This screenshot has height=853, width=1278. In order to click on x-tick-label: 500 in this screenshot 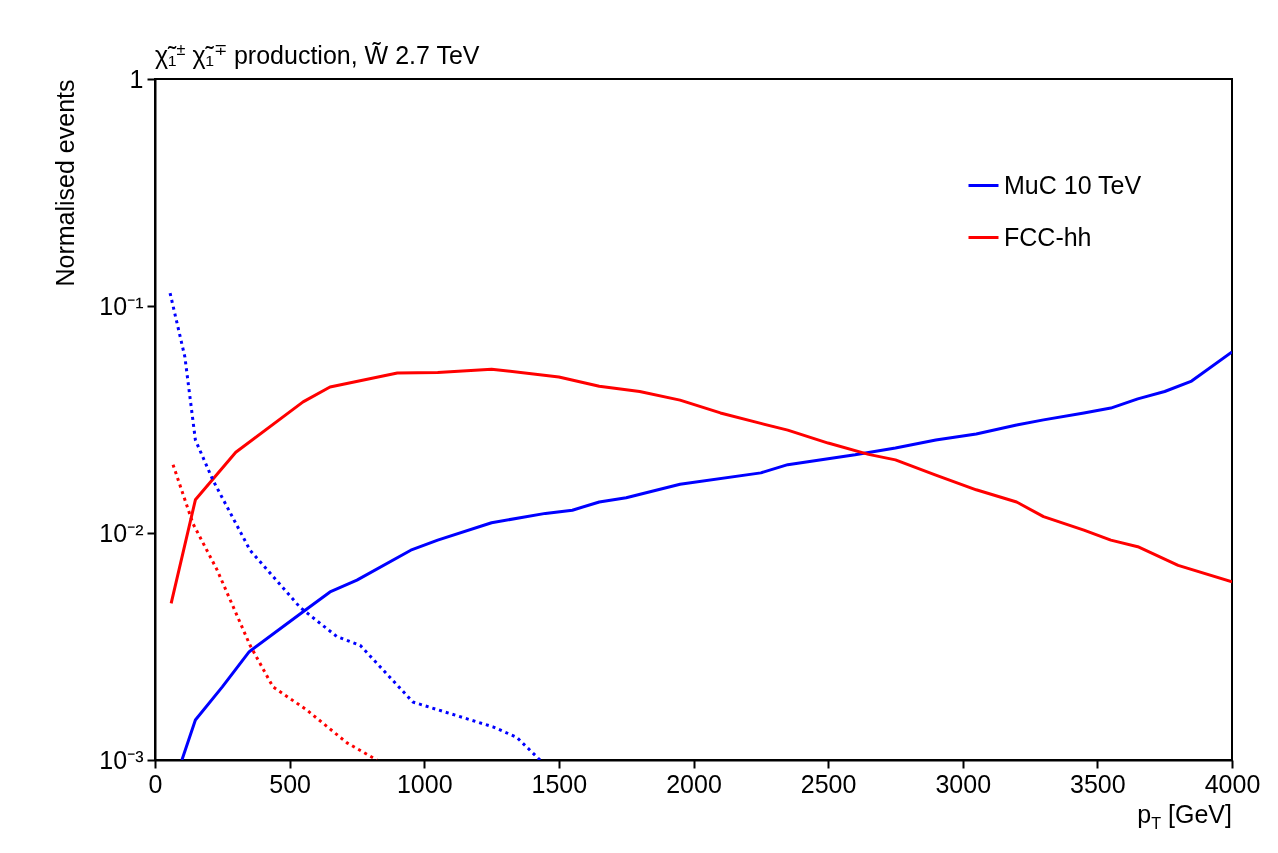, I will do `click(290, 783)`.